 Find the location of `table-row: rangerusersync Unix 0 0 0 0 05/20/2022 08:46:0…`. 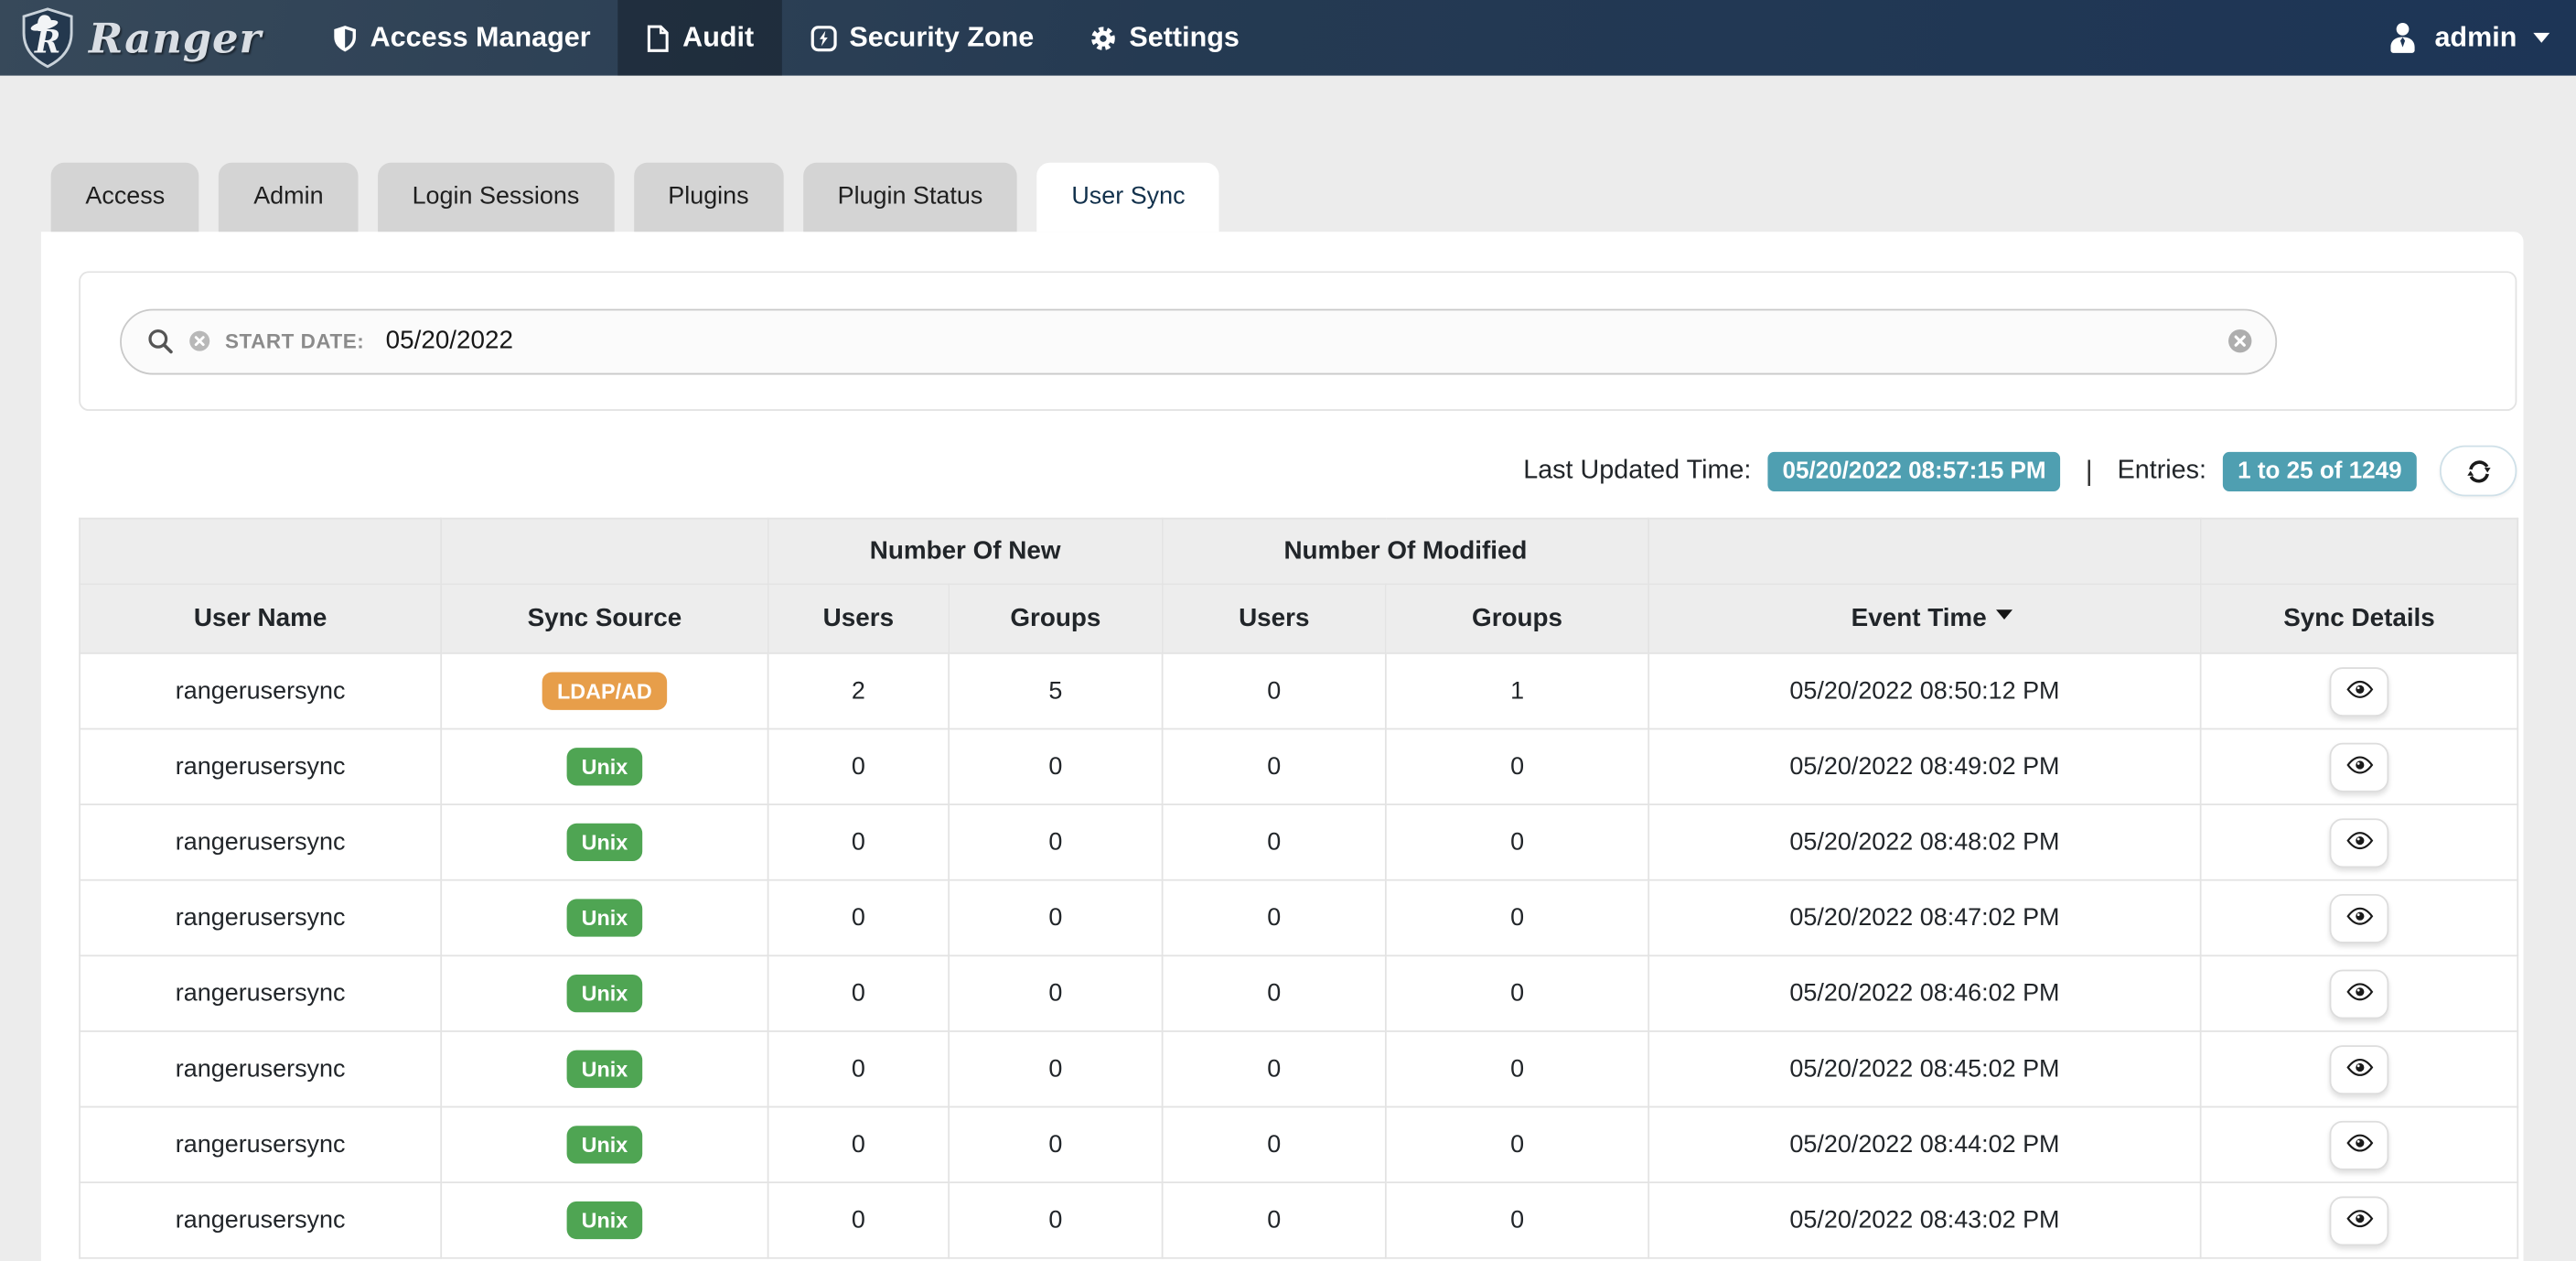

table-row: rangerusersync Unix 0 0 0 0 05/20/2022 08:46:0… is located at coordinates (1299, 993).